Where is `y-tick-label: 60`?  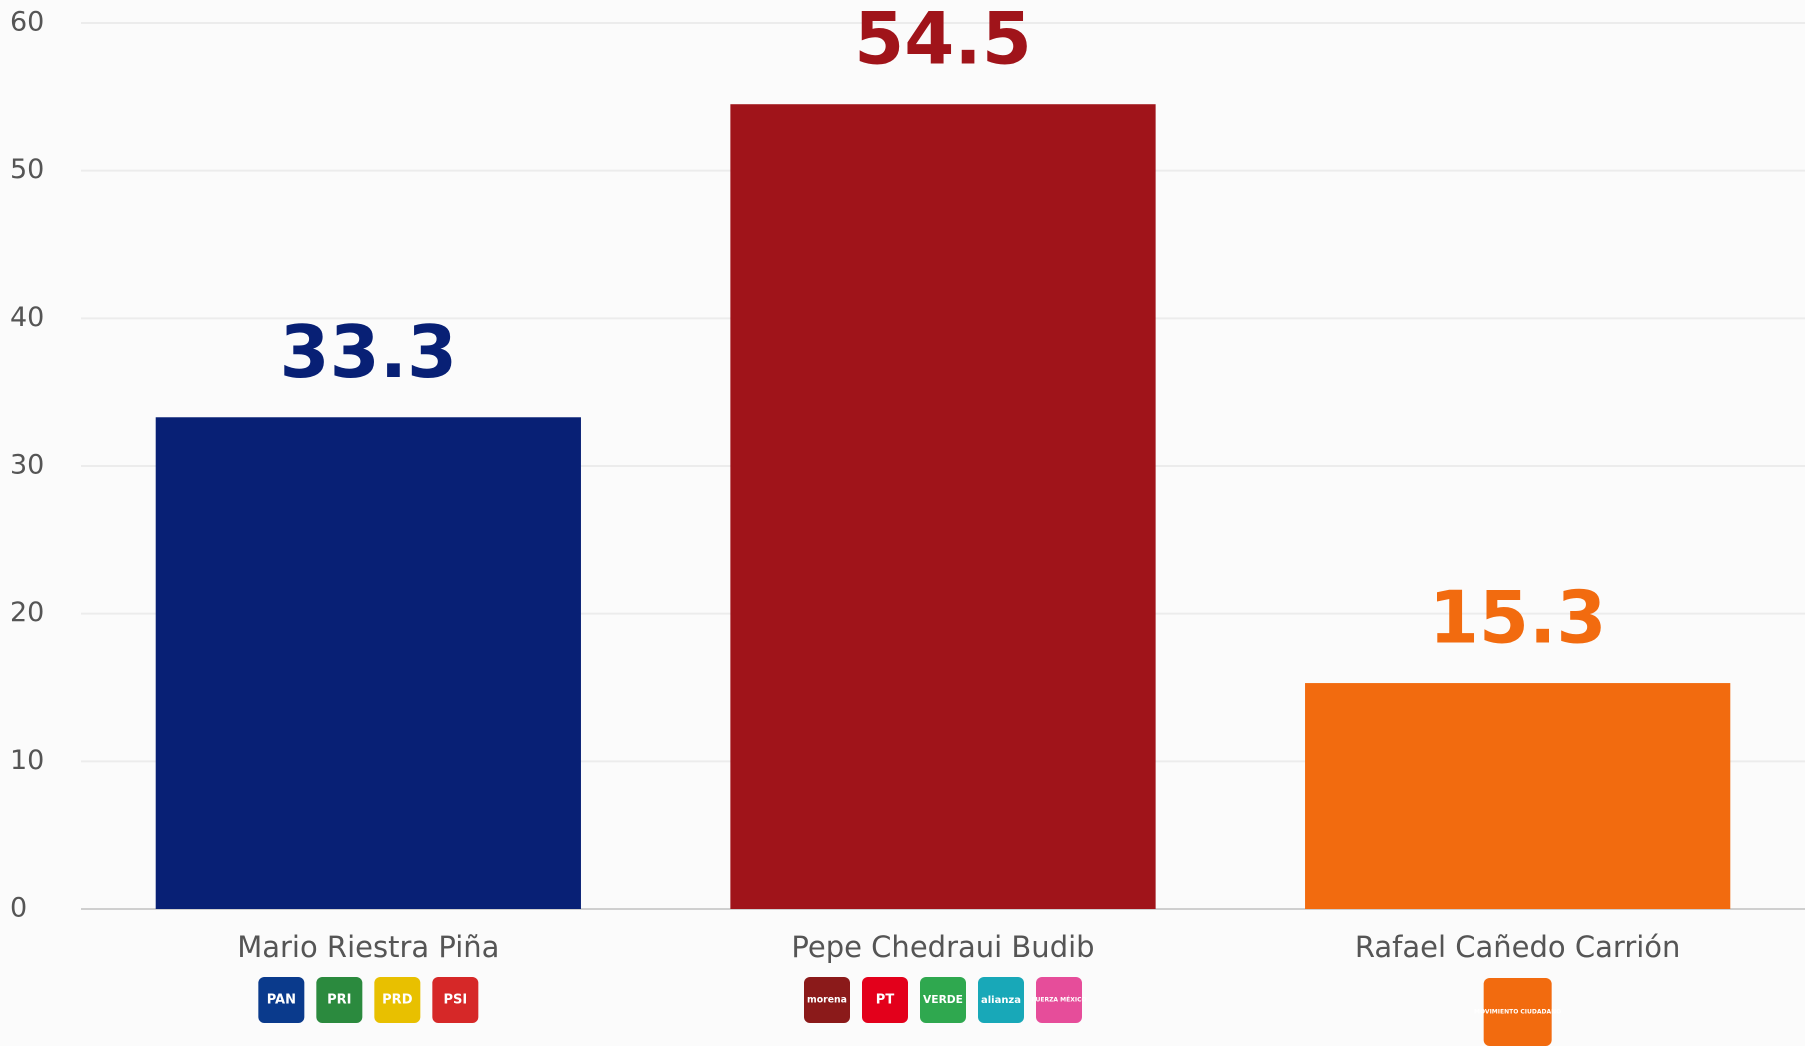
y-tick-label: 60 is located at coordinates (27, 22).